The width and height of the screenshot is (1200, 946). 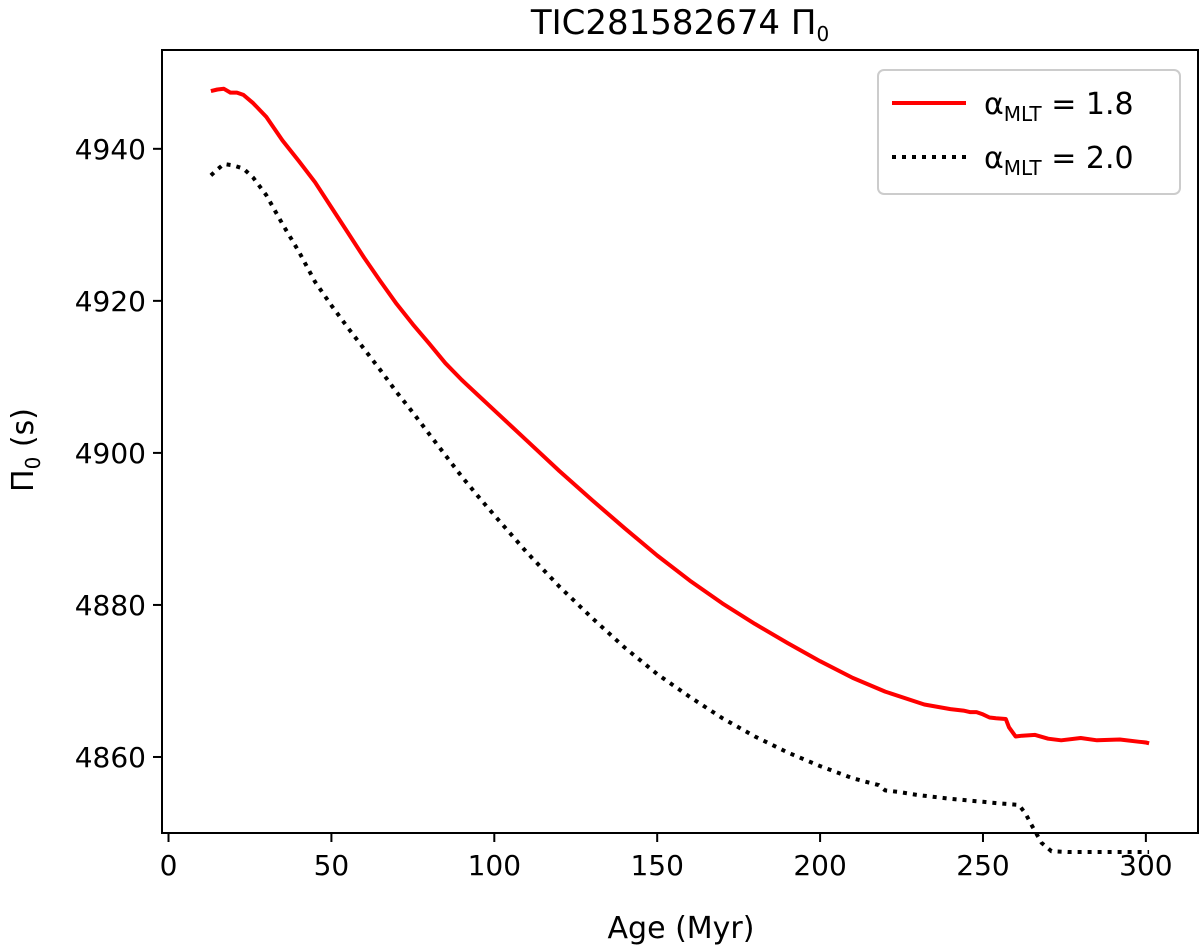 I want to click on y-tick-label: 4900, so click(x=110, y=453).